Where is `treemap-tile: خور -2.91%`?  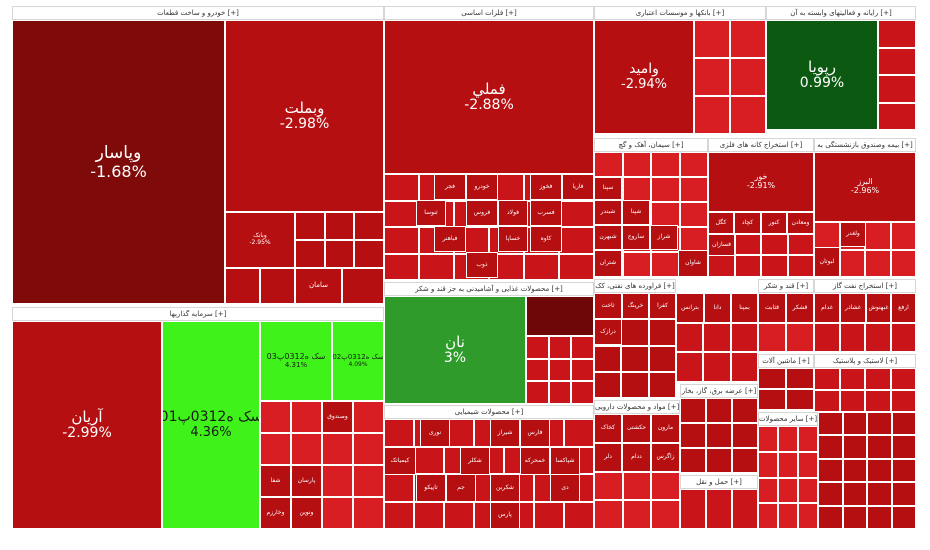
treemap-tile: خور -2.91% is located at coordinates (761, 182).